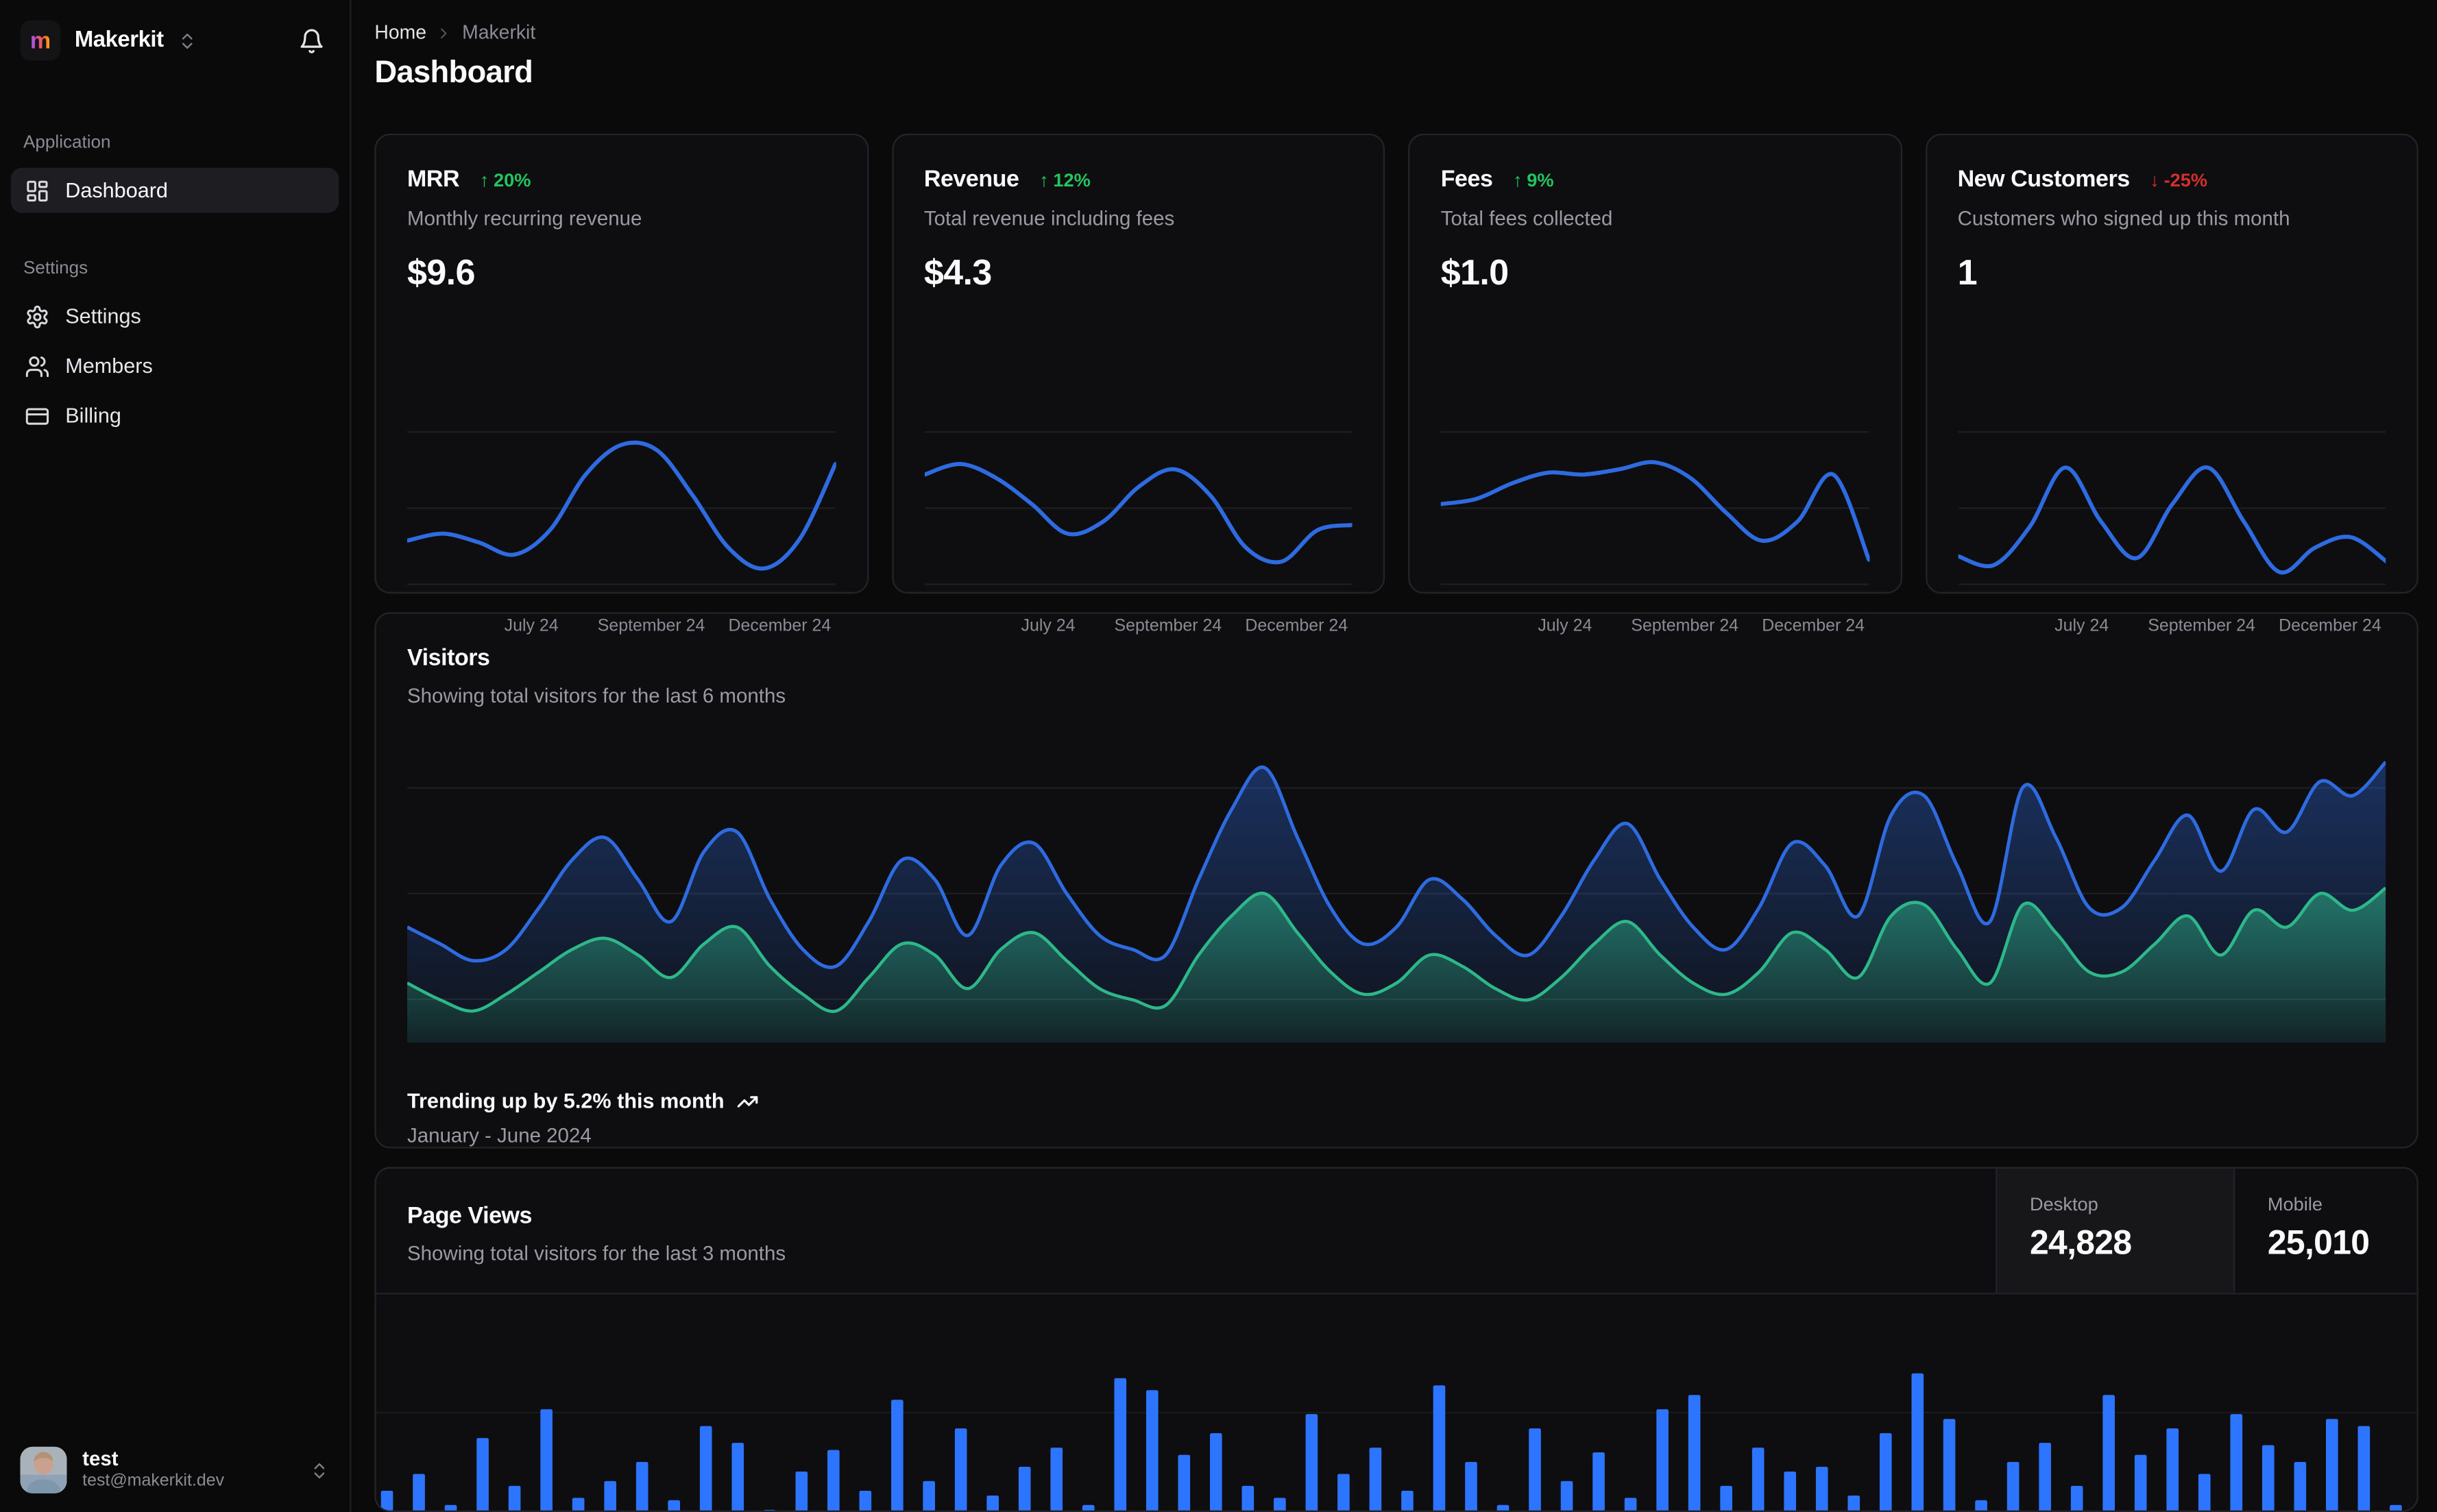 The image size is (2437, 1512). Describe the element at coordinates (176, 756) in the screenshot. I see `sidebar: m Makerkit Application Dashboard` at that location.